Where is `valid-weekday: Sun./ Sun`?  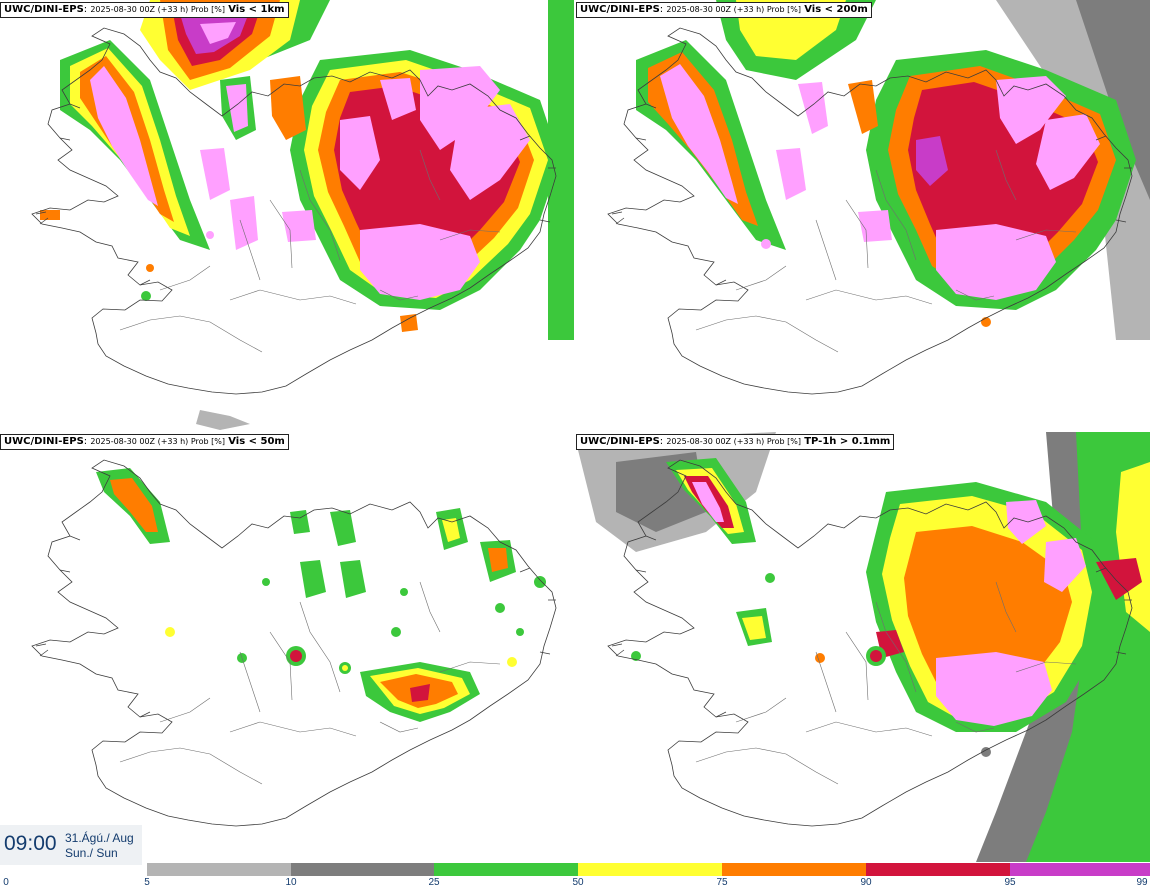 valid-weekday: Sun./ Sun is located at coordinates (91, 853).